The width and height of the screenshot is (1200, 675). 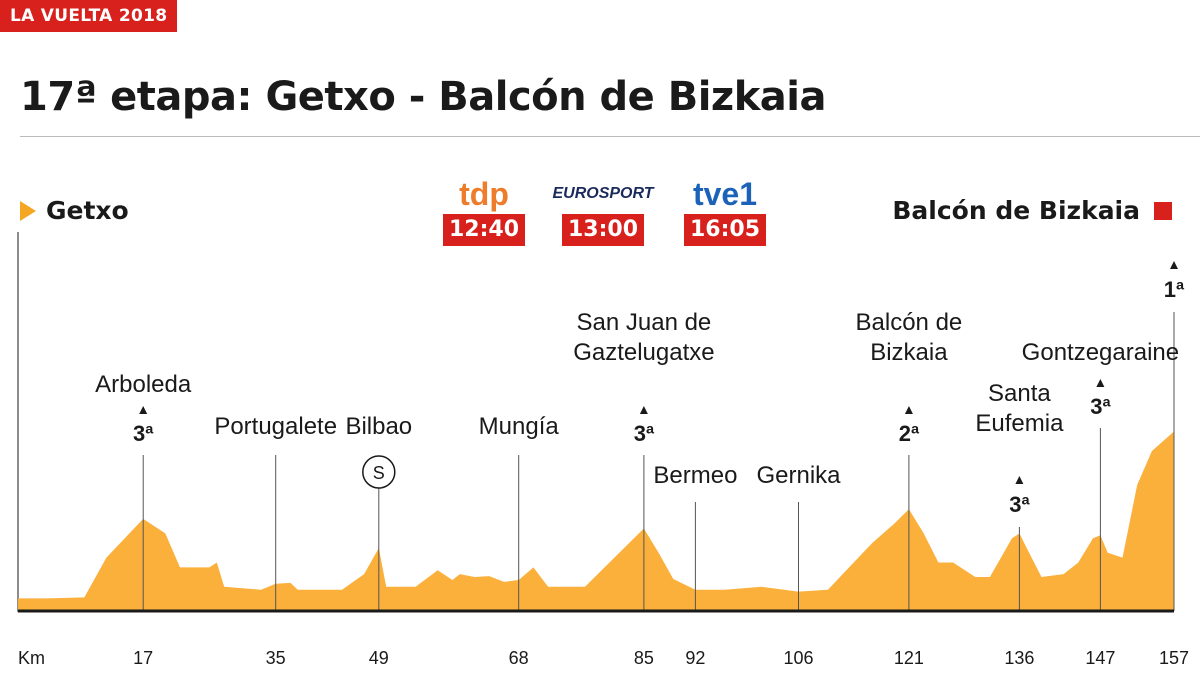 What do you see at coordinates (1019, 393) in the screenshot?
I see `place-name: Santa` at bounding box center [1019, 393].